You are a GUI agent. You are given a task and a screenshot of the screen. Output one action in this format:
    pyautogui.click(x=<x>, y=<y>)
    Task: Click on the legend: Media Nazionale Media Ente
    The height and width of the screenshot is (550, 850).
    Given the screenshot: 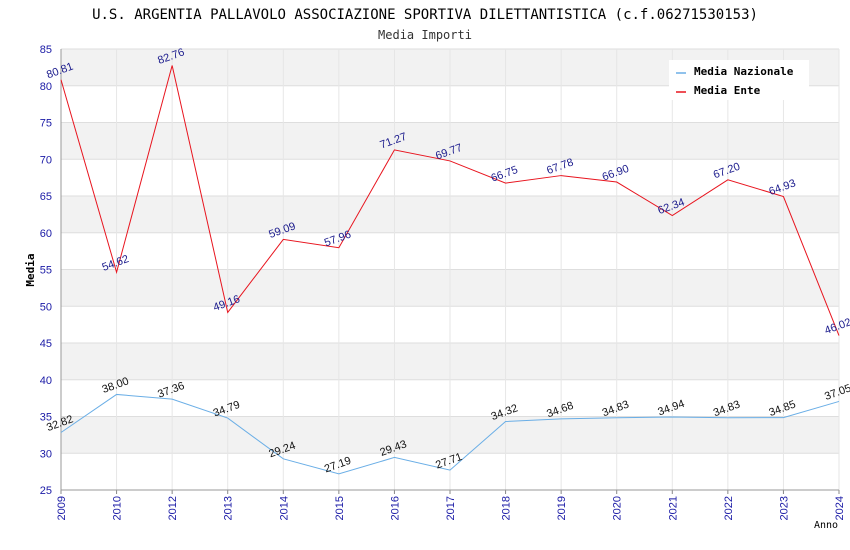 What is the action you would take?
    pyautogui.click(x=739, y=80)
    